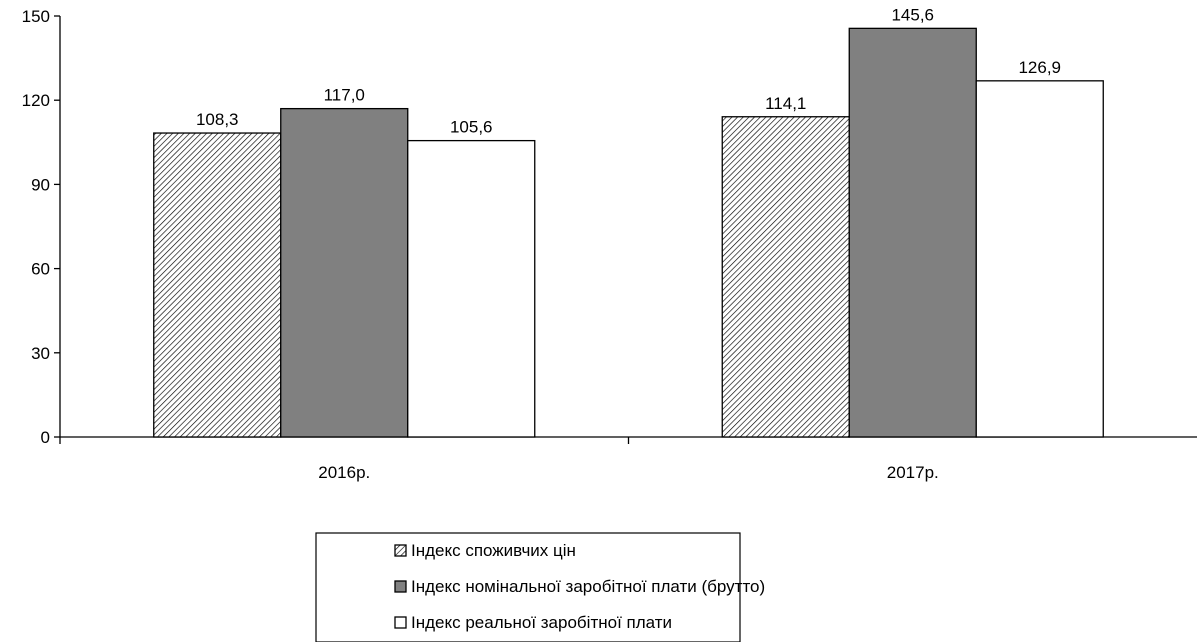 This screenshot has height=642, width=1197. I want to click on legend-label: Індекс споживчих цін, so click(493, 550).